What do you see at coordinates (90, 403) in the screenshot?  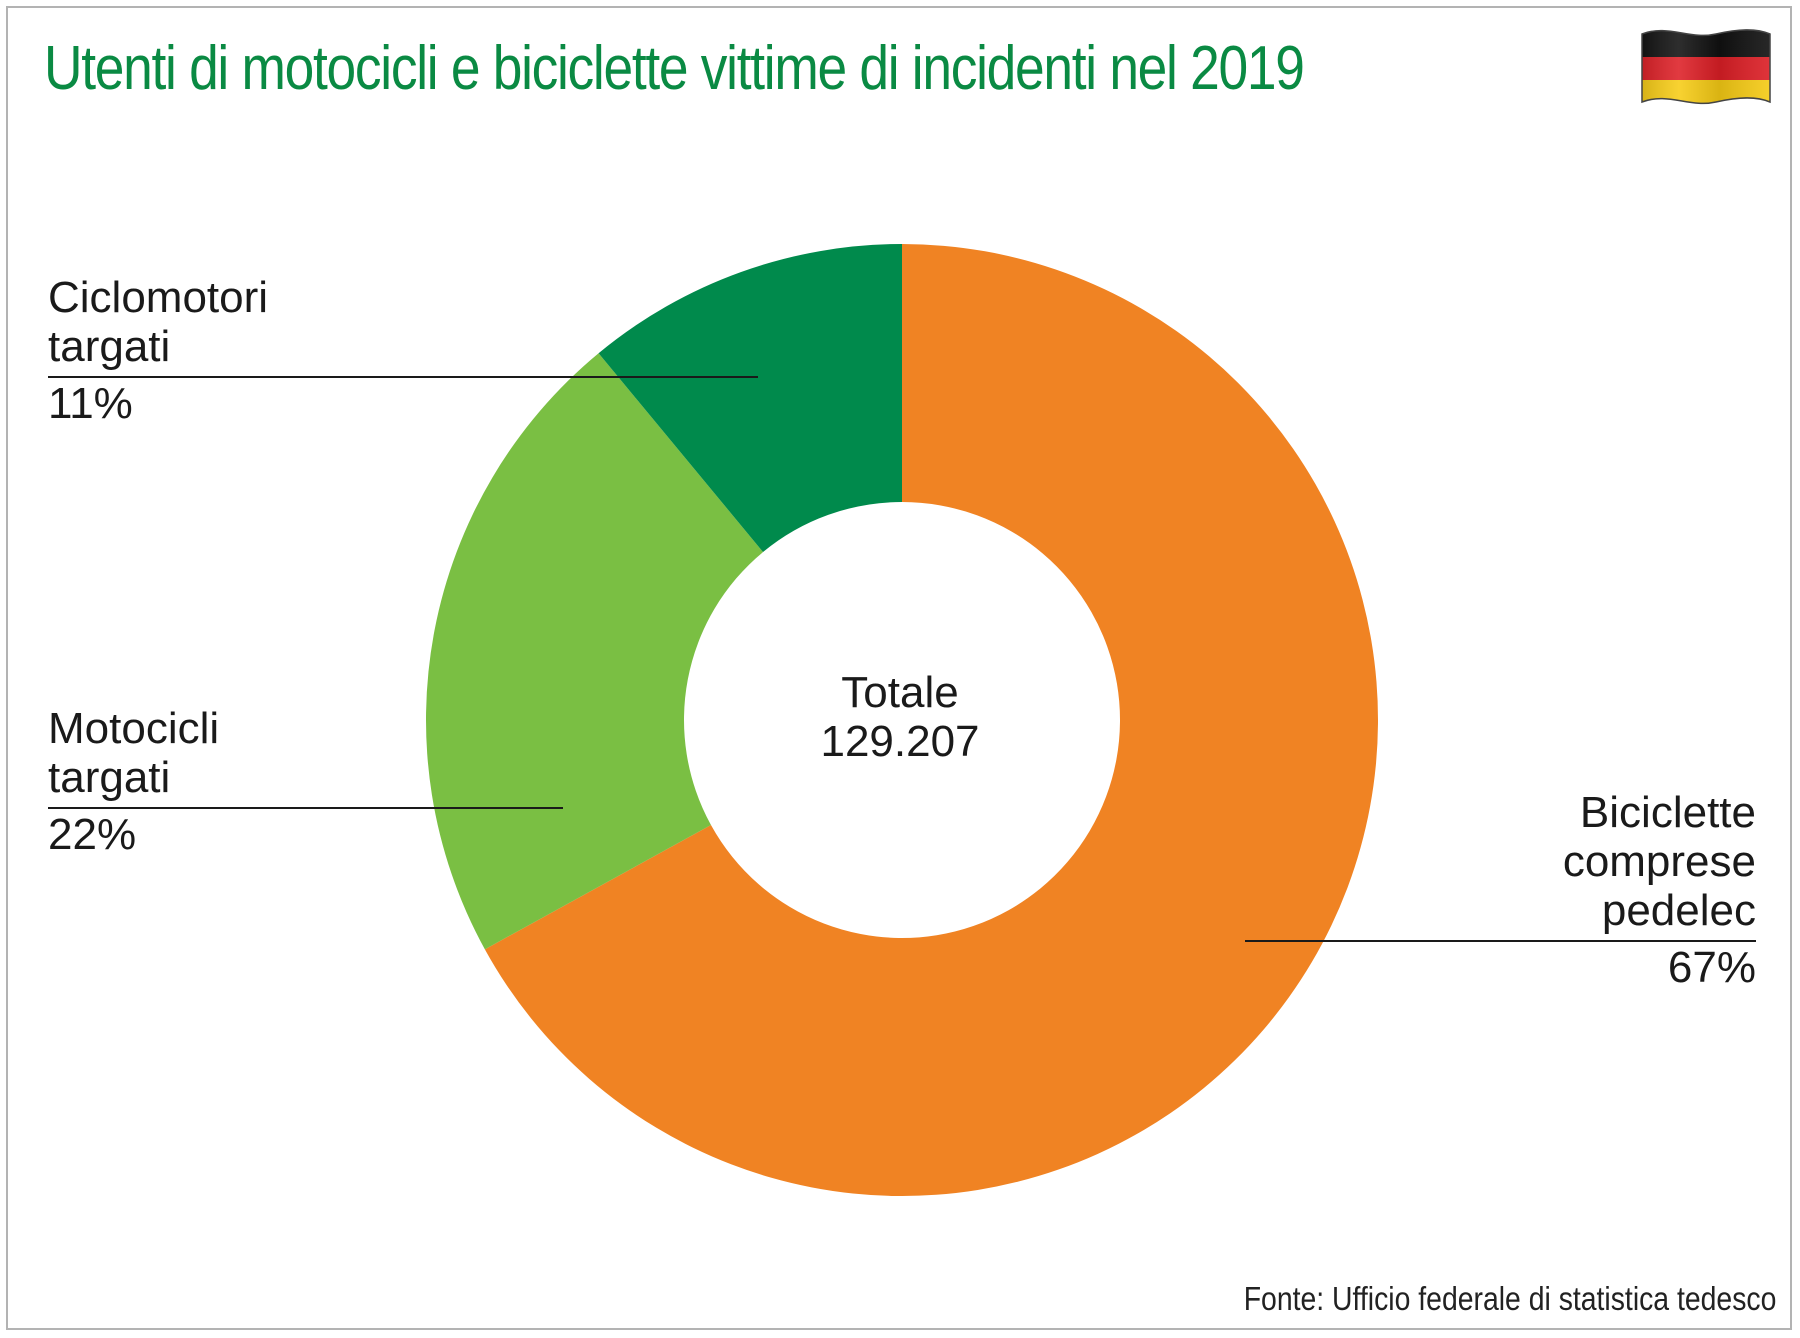 I see `slice-value-label: 11%` at bounding box center [90, 403].